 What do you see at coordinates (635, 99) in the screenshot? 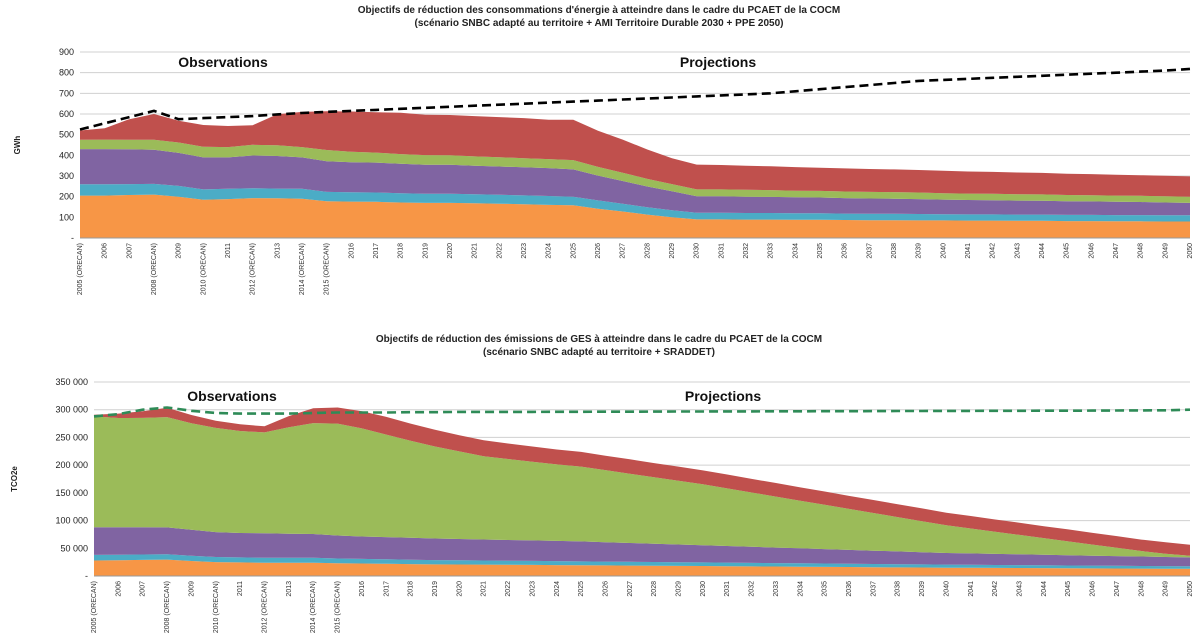
I see `objective-line` at bounding box center [635, 99].